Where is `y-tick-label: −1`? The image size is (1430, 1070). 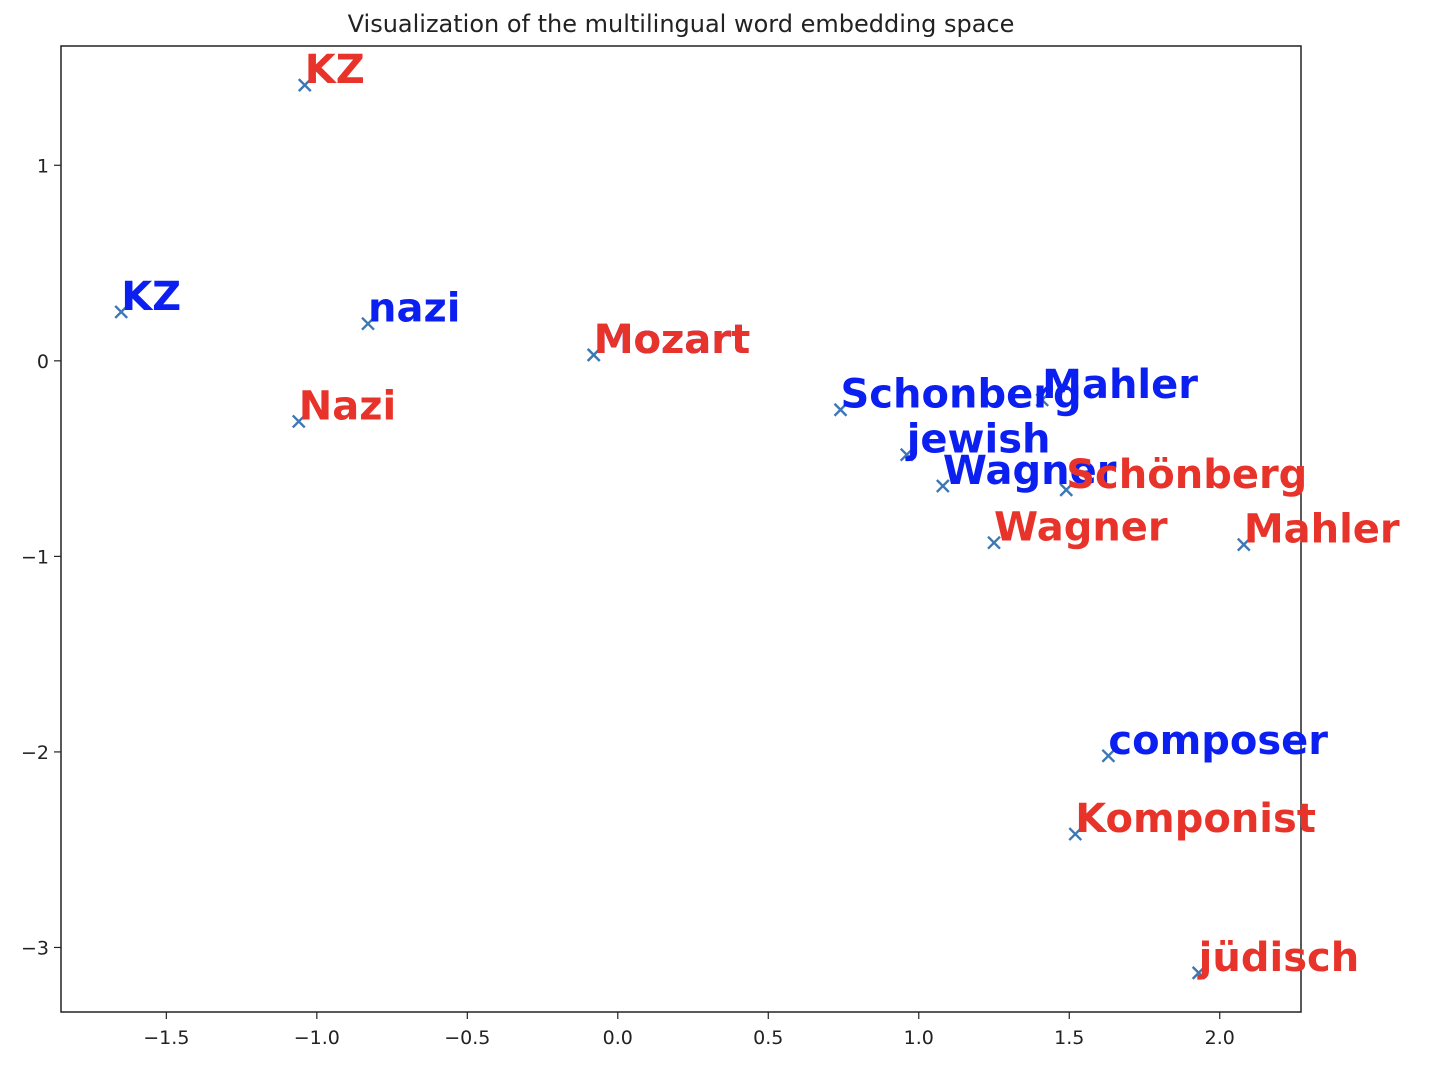
y-tick-label: −1 is located at coordinates (35, 557).